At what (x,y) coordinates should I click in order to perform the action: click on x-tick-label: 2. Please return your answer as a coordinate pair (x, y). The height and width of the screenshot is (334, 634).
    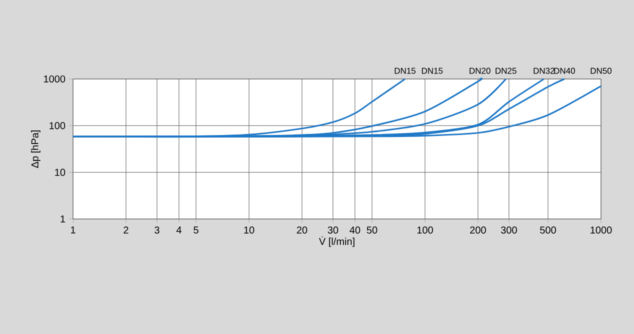
    Looking at the image, I should click on (126, 230).